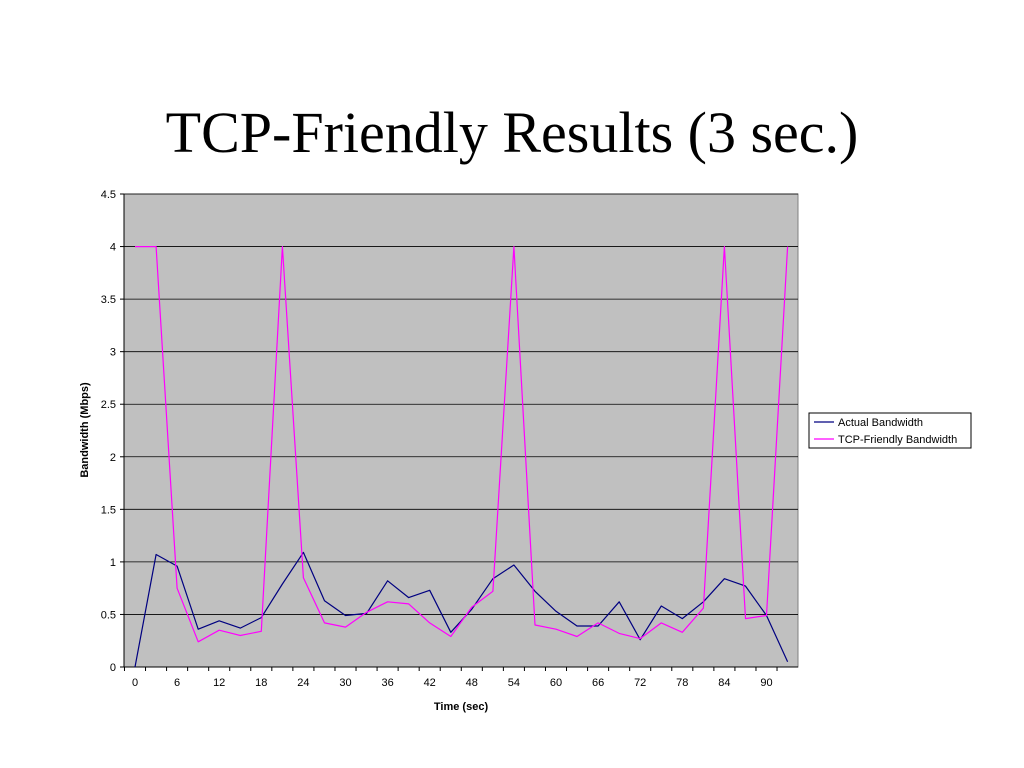 Image resolution: width=1024 pixels, height=768 pixels. I want to click on y-tick-label: 0, so click(113, 668).